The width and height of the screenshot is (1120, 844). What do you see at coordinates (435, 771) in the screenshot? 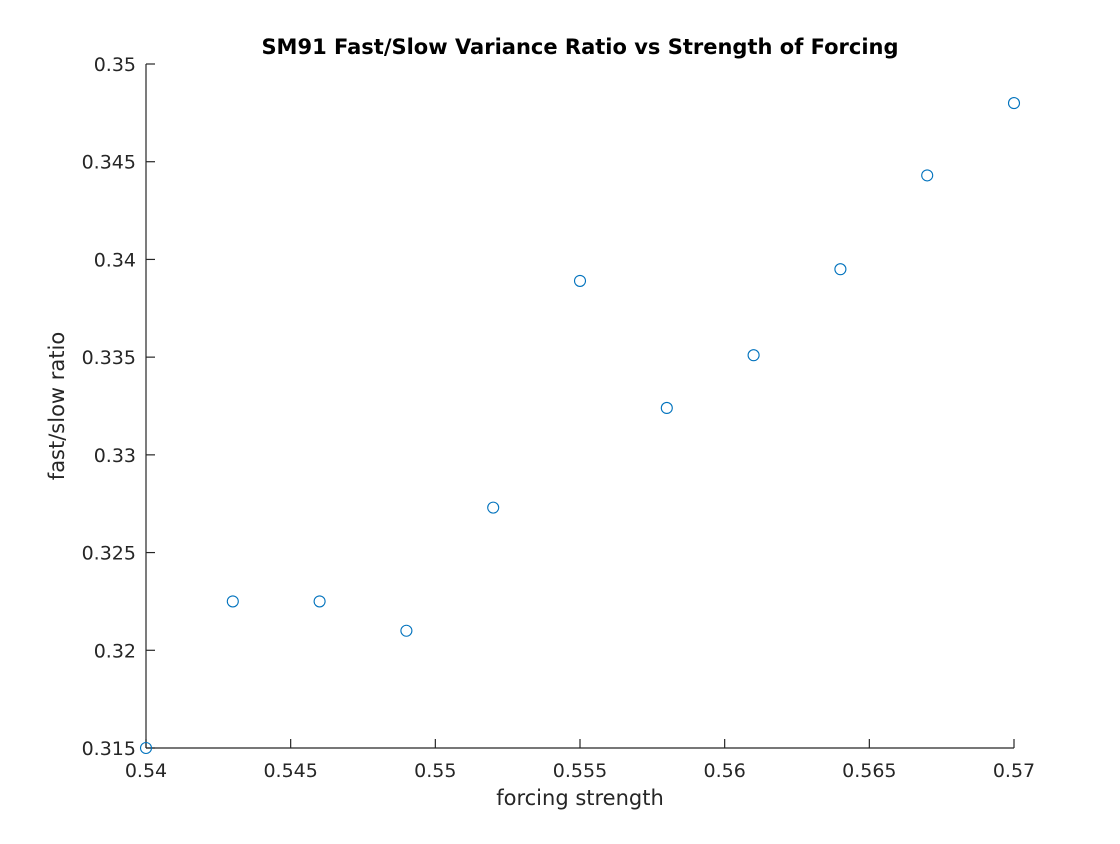
I see `x-tick-label: 0.55` at bounding box center [435, 771].